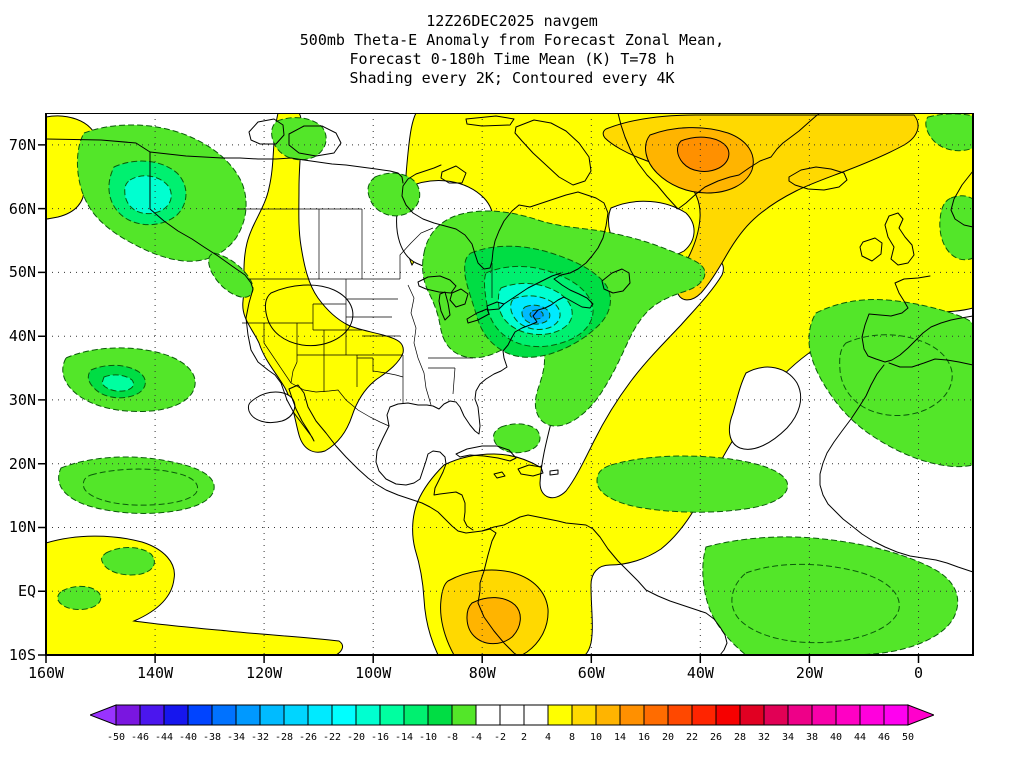 The width and height of the screenshot is (1024, 768). Describe the element at coordinates (380, 379) in the screenshot. I see `border-us-states-south` at that location.